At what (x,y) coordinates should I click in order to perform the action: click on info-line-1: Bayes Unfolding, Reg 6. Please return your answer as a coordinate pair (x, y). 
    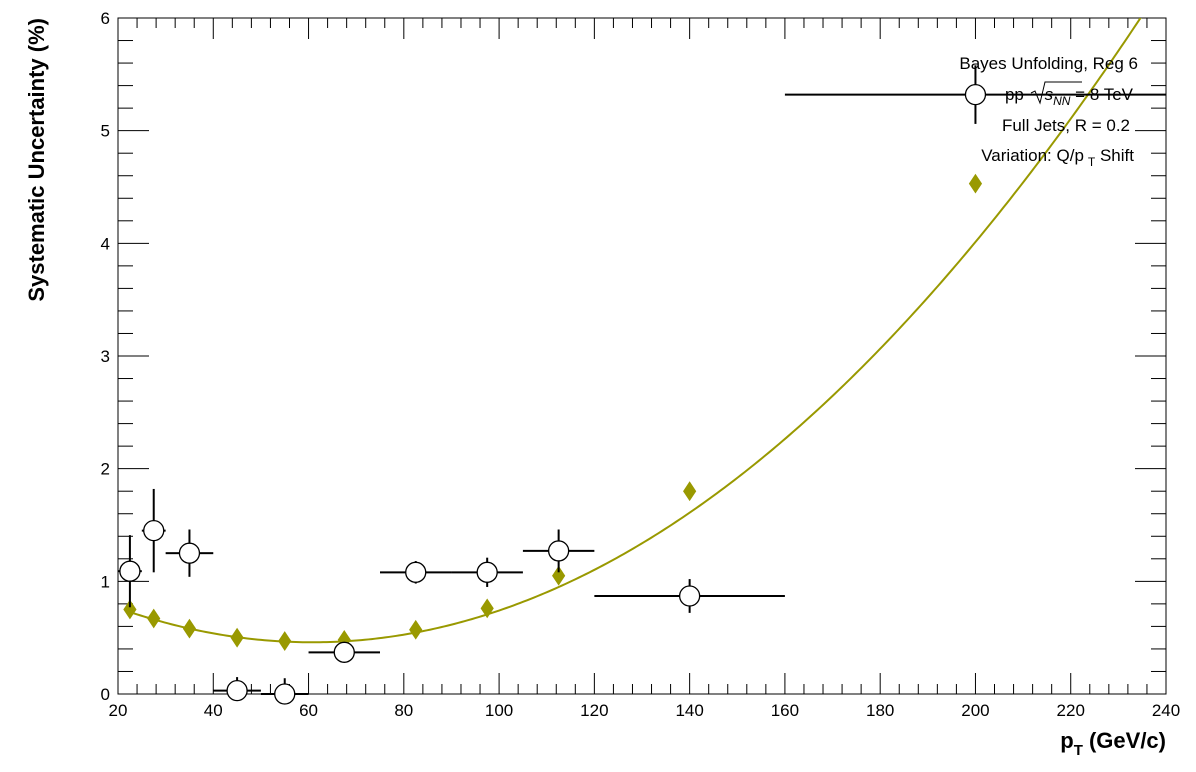
    Looking at the image, I should click on (1048, 63).